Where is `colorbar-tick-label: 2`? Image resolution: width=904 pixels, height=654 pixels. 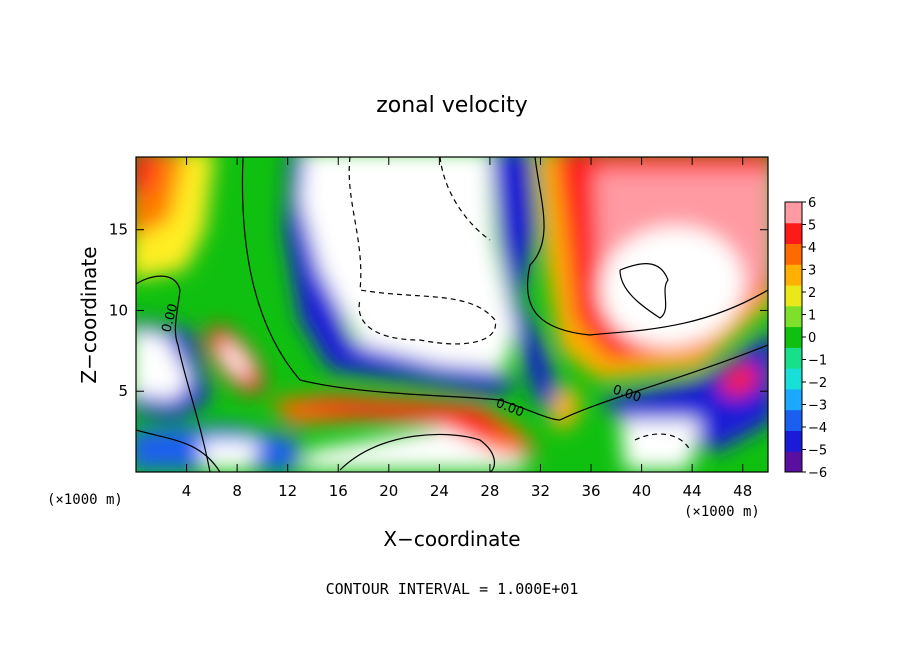
colorbar-tick-label: 2 is located at coordinates (812, 293).